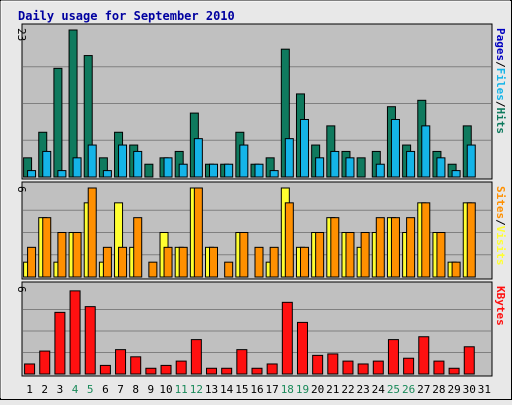 The width and height of the screenshot is (512, 405). What do you see at coordinates (256, 389) in the screenshot?
I see `x-tick-label: 16` at bounding box center [256, 389].